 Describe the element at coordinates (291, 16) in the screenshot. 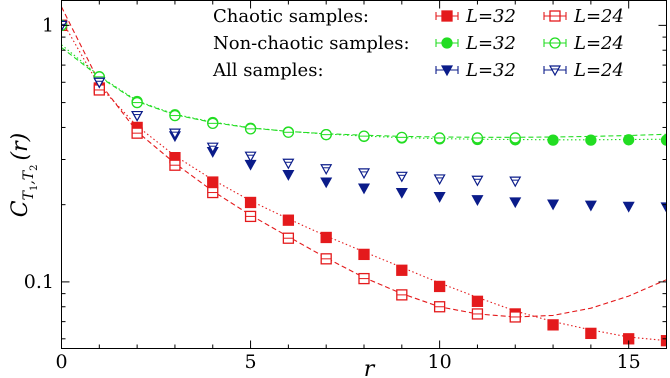

I see `legend-row-label: Chaotic samples:` at that location.